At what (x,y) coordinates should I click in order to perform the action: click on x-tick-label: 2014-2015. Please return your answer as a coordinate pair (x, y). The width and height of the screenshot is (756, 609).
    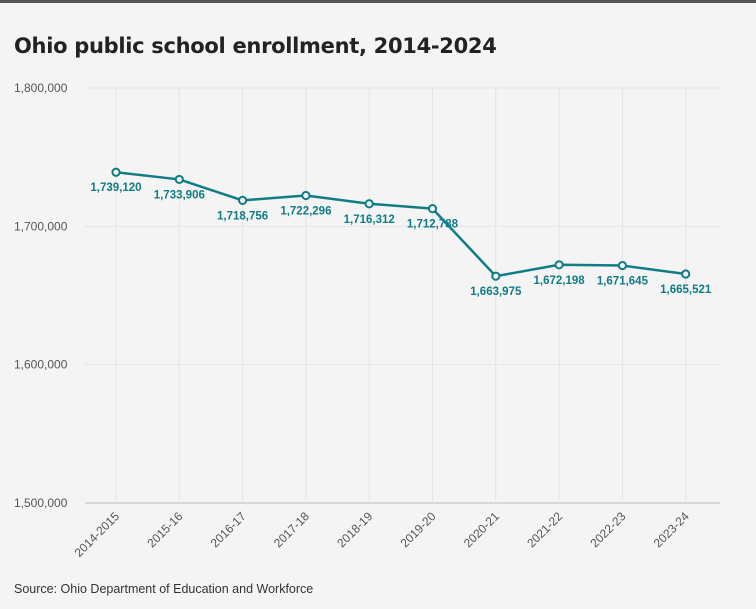
    Looking at the image, I should click on (97, 534).